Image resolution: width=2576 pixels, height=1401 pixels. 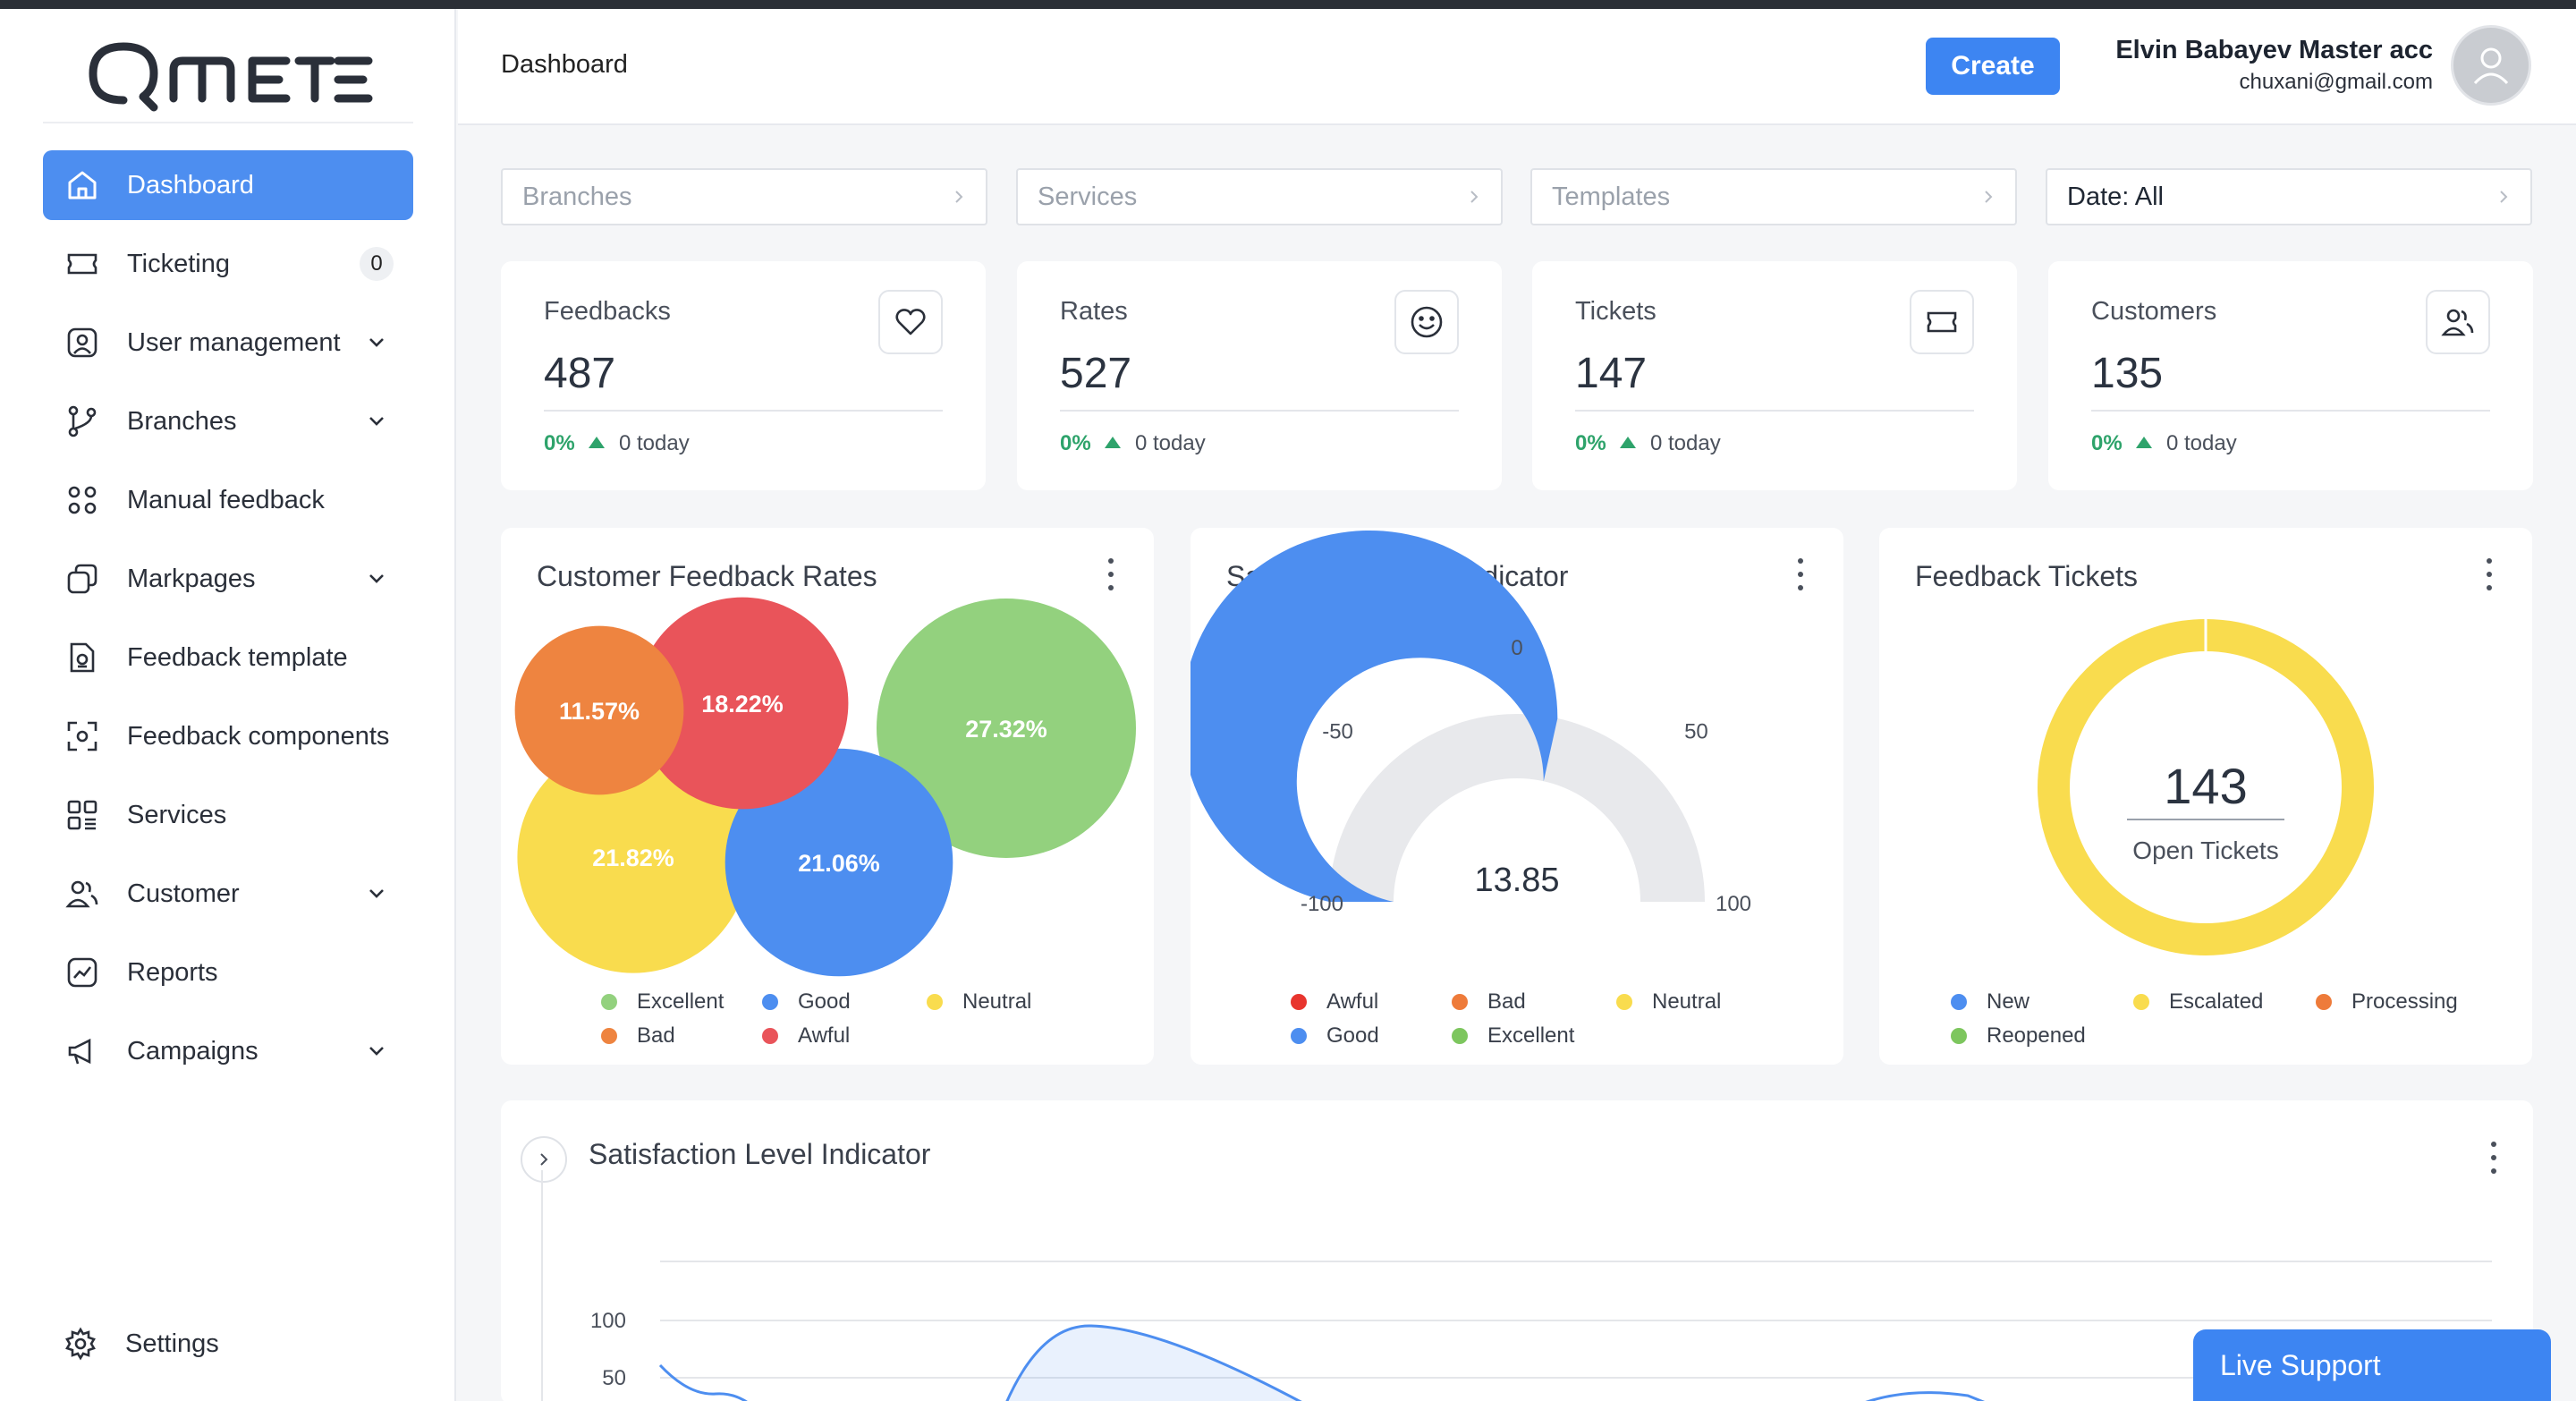 I want to click on sidebar-item-label: Customer, so click(x=183, y=893).